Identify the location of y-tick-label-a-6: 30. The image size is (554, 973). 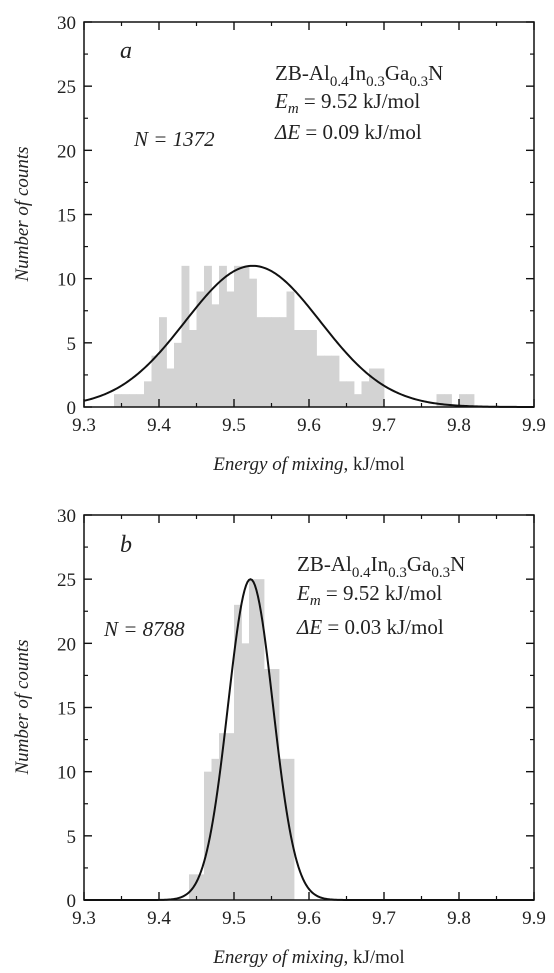
(66, 23).